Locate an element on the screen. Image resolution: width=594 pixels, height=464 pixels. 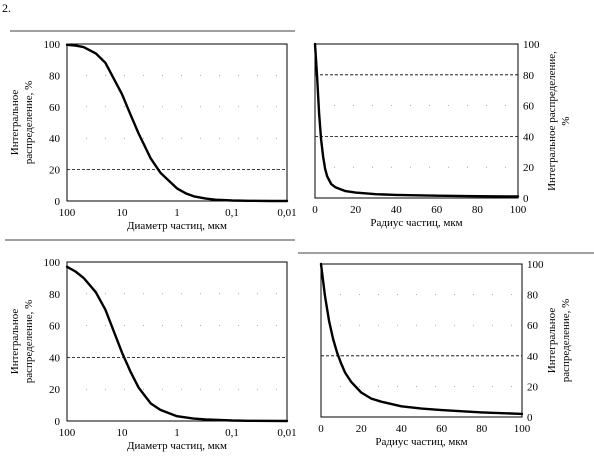
y-axis-title: Интегральное распределение, is located at coordinates (552, 121).